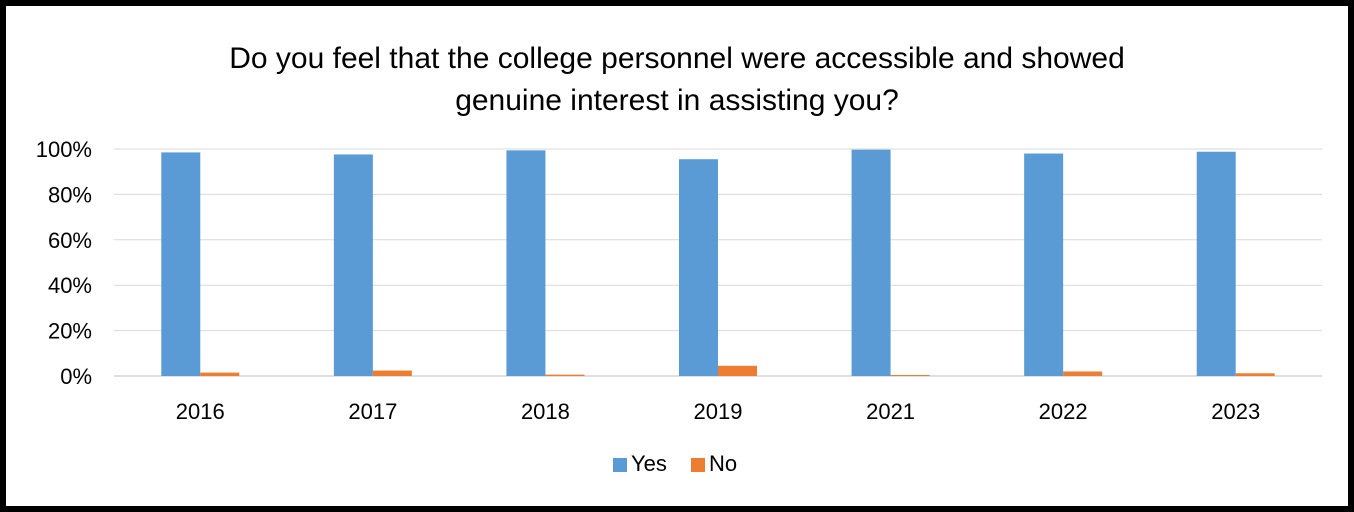  I want to click on x-tick-label: 2021, so click(890, 411).